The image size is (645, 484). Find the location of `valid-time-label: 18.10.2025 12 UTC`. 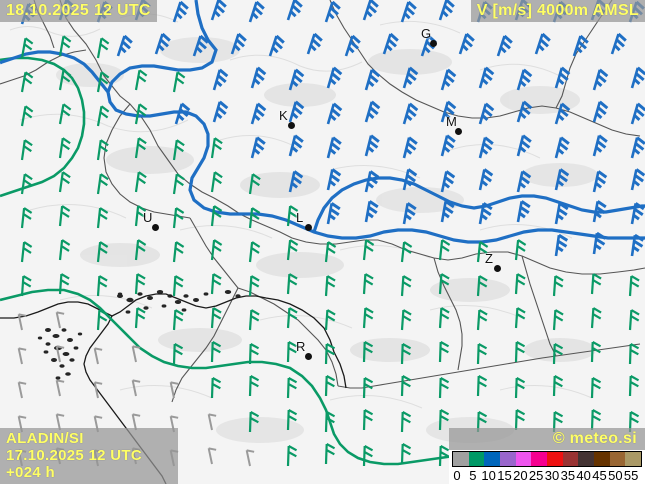

valid-time-label: 18.10.2025 12 UTC is located at coordinates (78, 11).